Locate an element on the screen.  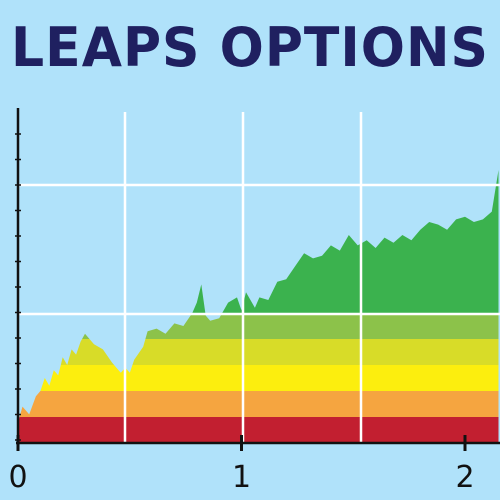
x-tick-label-1: 1 is located at coordinates (241, 477).